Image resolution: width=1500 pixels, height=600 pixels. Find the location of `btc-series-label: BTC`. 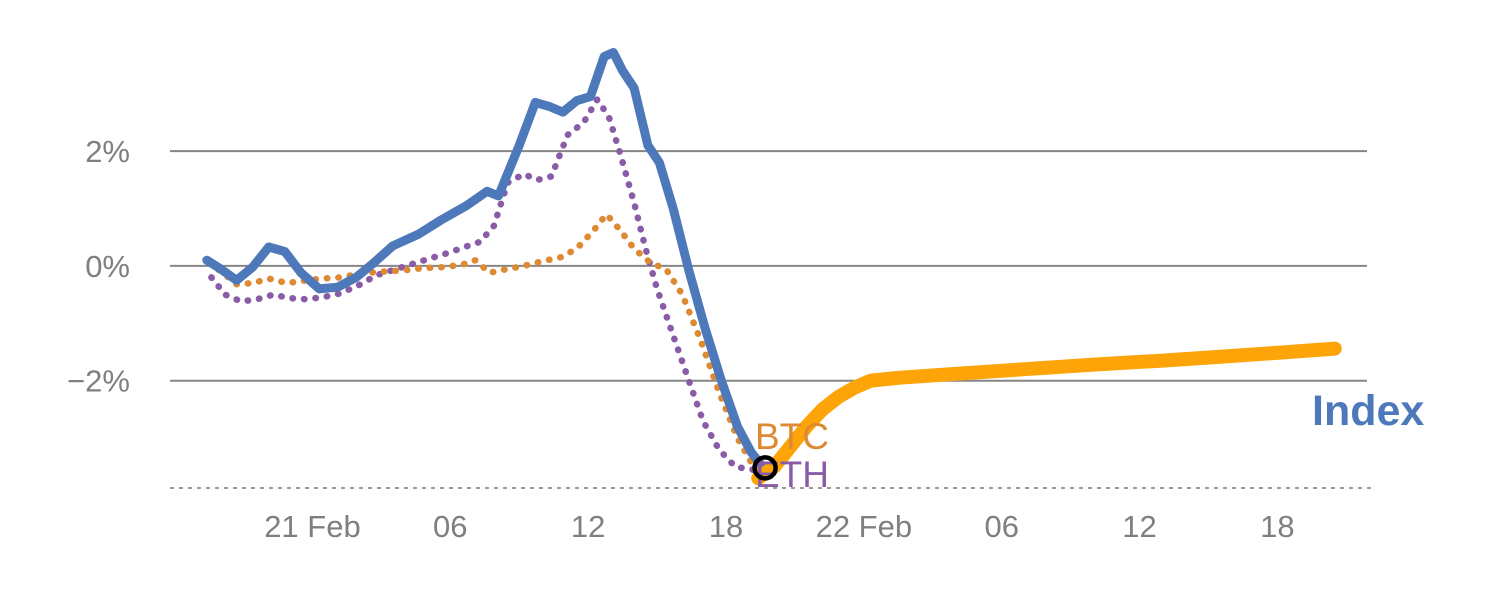

btc-series-label: BTC is located at coordinates (792, 436).